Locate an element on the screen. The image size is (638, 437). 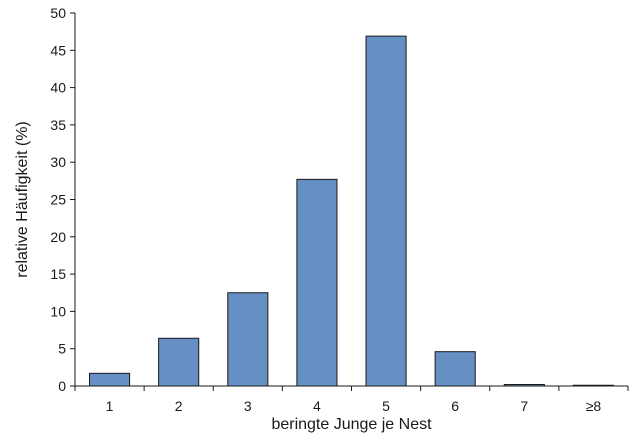
y-tick-label: 50 is located at coordinates (58, 13).